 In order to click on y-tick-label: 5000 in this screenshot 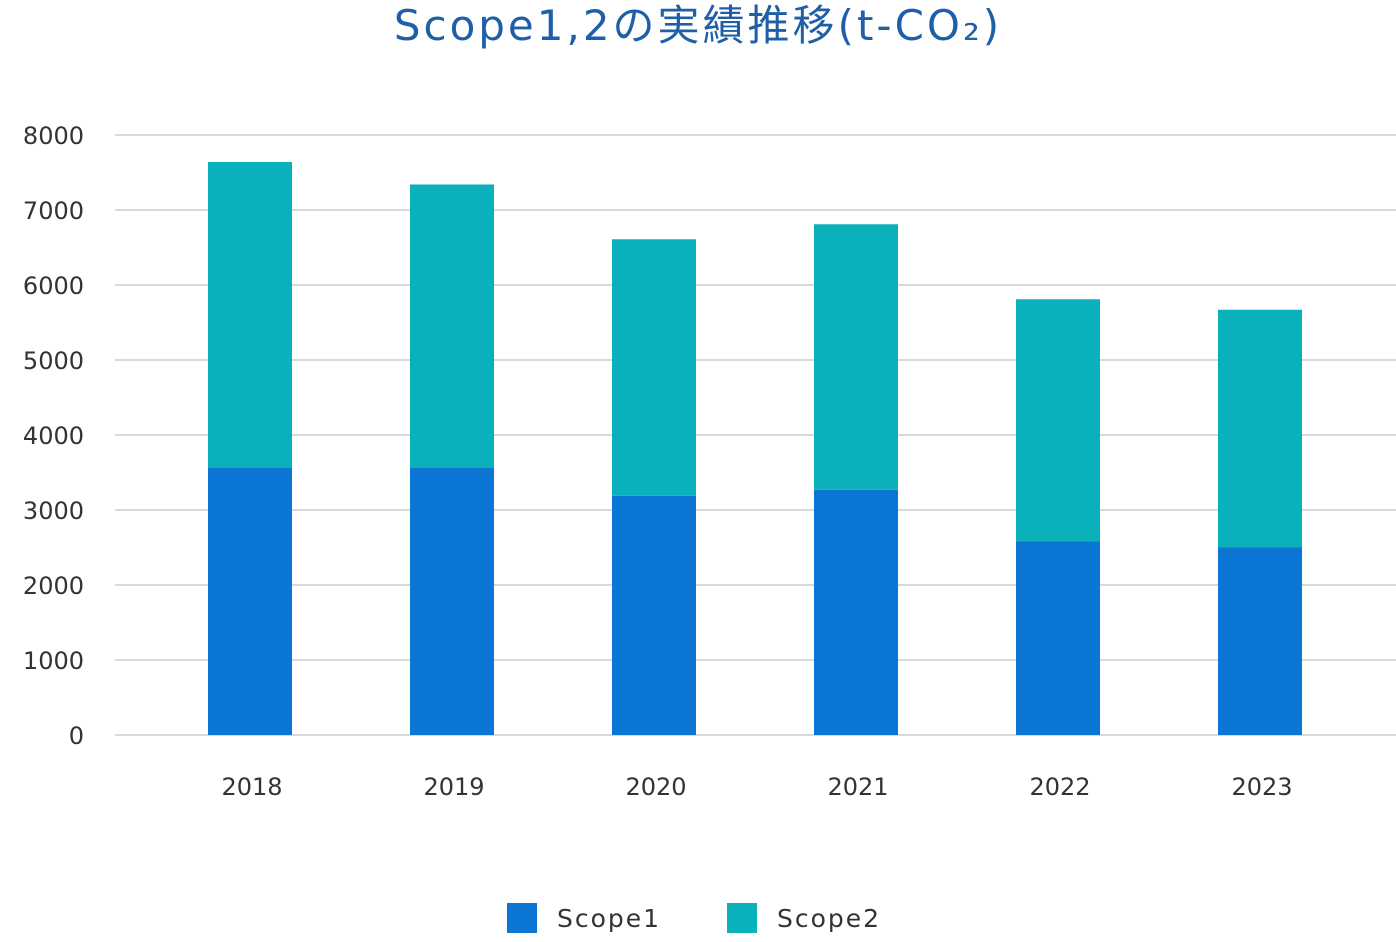, I will do `click(53, 361)`.